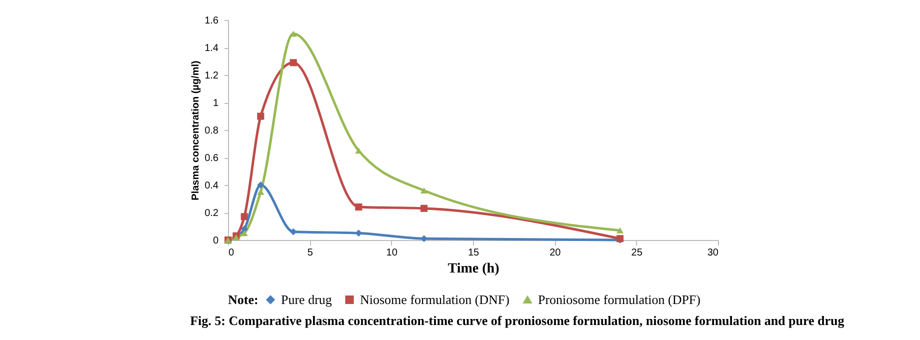  Describe the element at coordinates (619, 299) in the screenshot. I see `legend-label: Proniosome formulation (DPF)` at that location.